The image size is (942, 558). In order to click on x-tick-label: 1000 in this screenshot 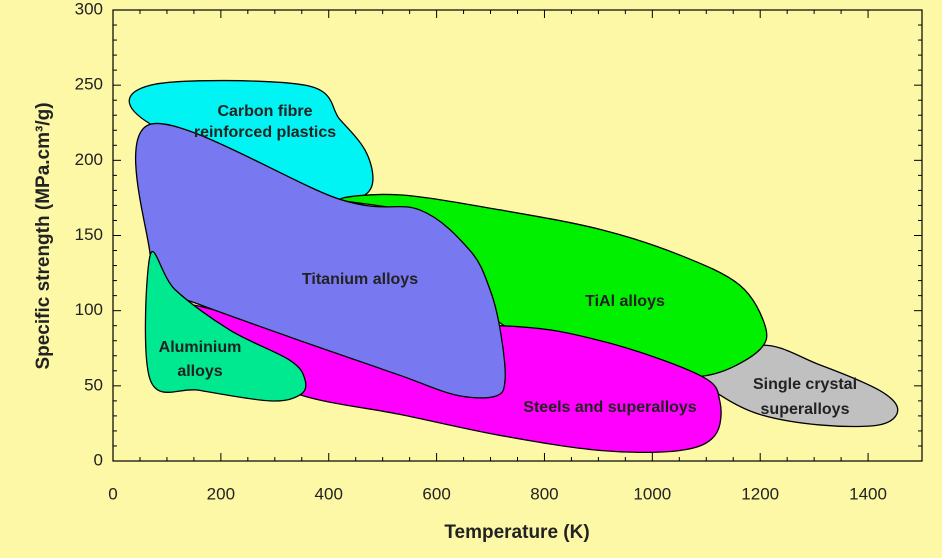, I will do `click(652, 493)`.